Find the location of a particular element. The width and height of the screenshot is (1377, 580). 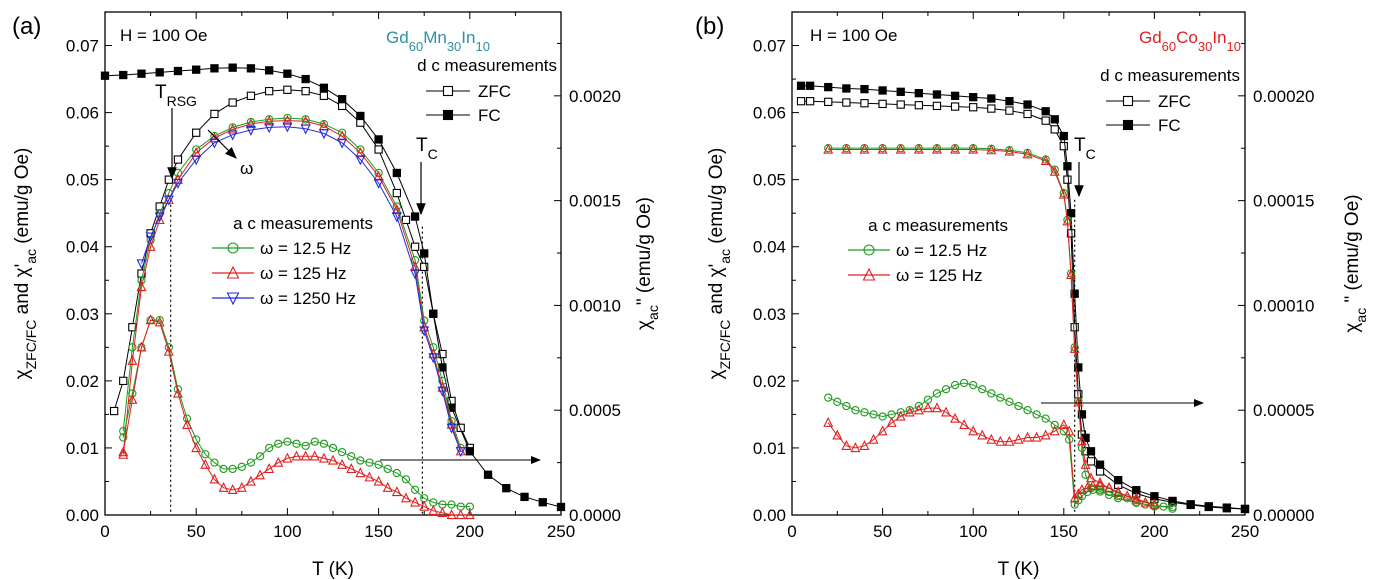

y2-tick-label: 0.00000 is located at coordinates (1283, 515).